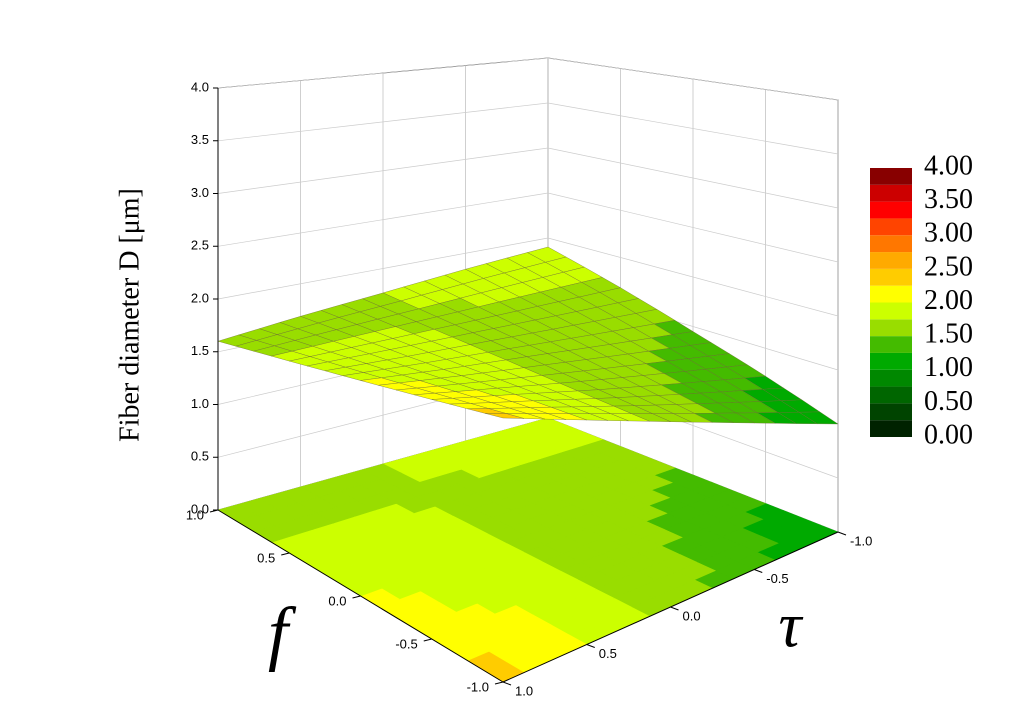 This screenshot has width=1024, height=716. Describe the element at coordinates (195, 514) in the screenshot. I see `x-tick-label: 1.0` at that location.